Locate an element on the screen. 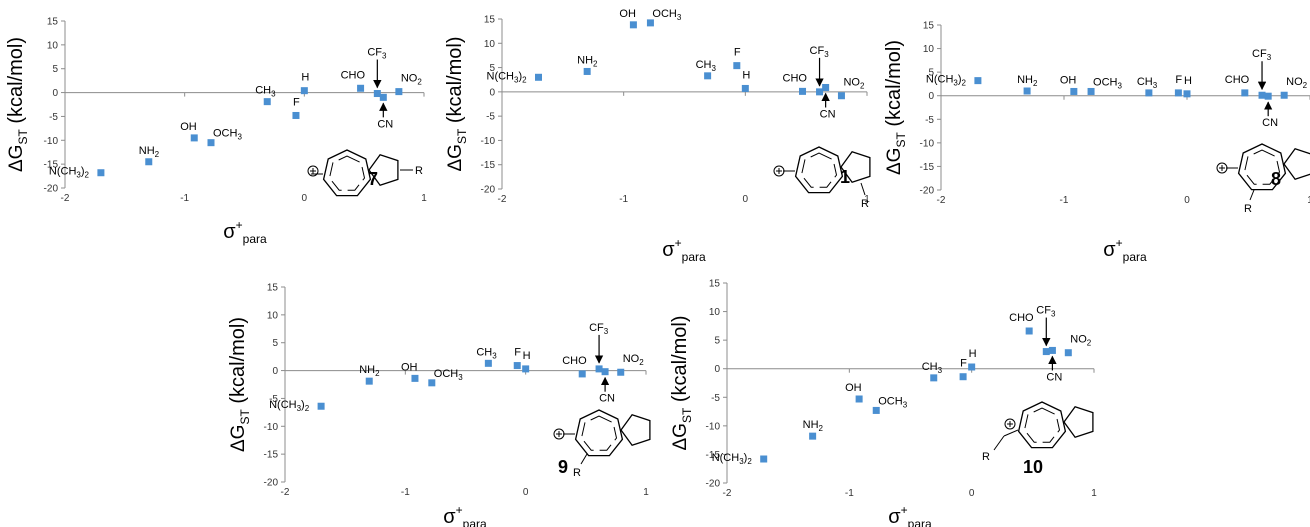 The width and height of the screenshot is (1310, 527). x-axis-title: σ+para is located at coordinates (465, 515).